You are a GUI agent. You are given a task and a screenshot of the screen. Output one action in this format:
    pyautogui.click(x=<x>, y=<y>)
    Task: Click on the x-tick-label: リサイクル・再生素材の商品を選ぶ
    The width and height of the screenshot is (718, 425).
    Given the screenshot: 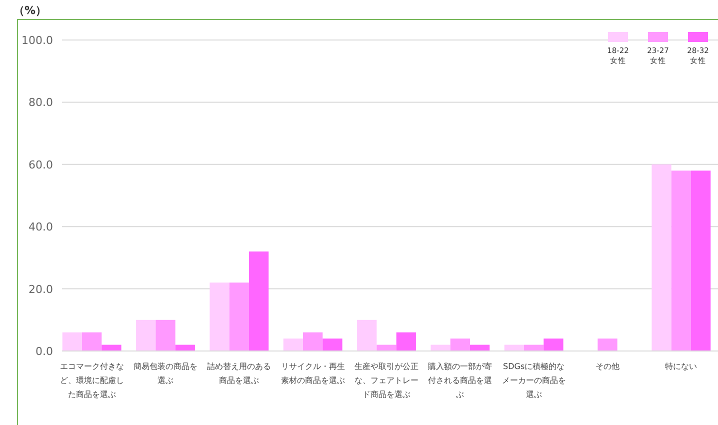 What is the action you would take?
    pyautogui.click(x=312, y=373)
    